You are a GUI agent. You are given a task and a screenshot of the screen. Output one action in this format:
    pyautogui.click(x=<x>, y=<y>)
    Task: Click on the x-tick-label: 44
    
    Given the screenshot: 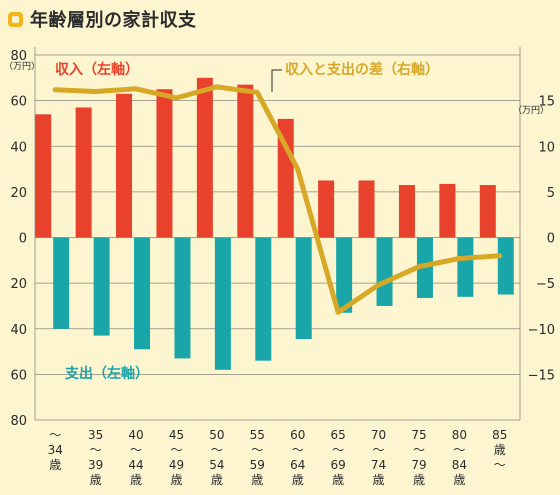 What is the action you would take?
    pyautogui.click(x=135, y=465)
    